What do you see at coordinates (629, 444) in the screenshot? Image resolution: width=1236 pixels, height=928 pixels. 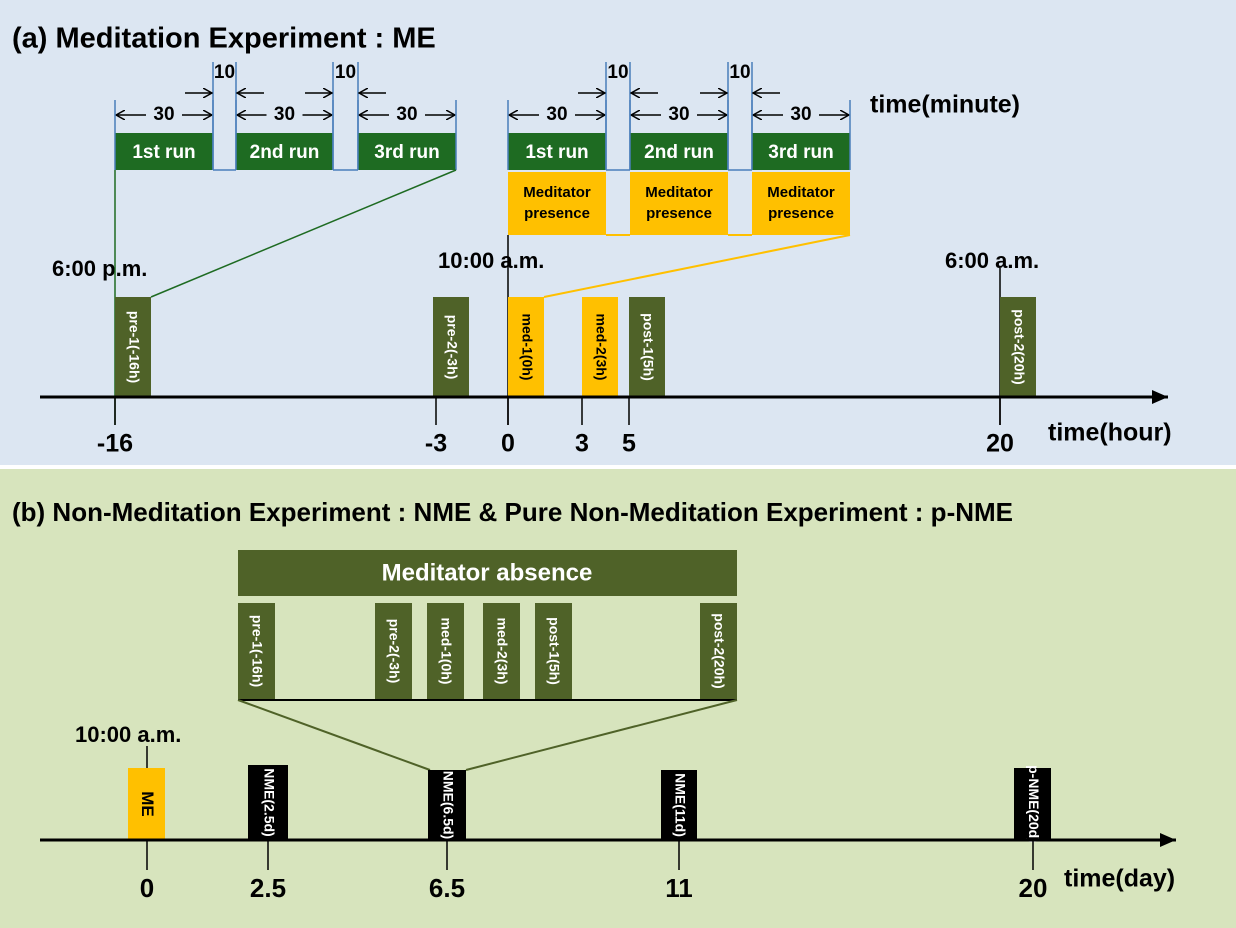 I see `axis-label: 5` at bounding box center [629, 444].